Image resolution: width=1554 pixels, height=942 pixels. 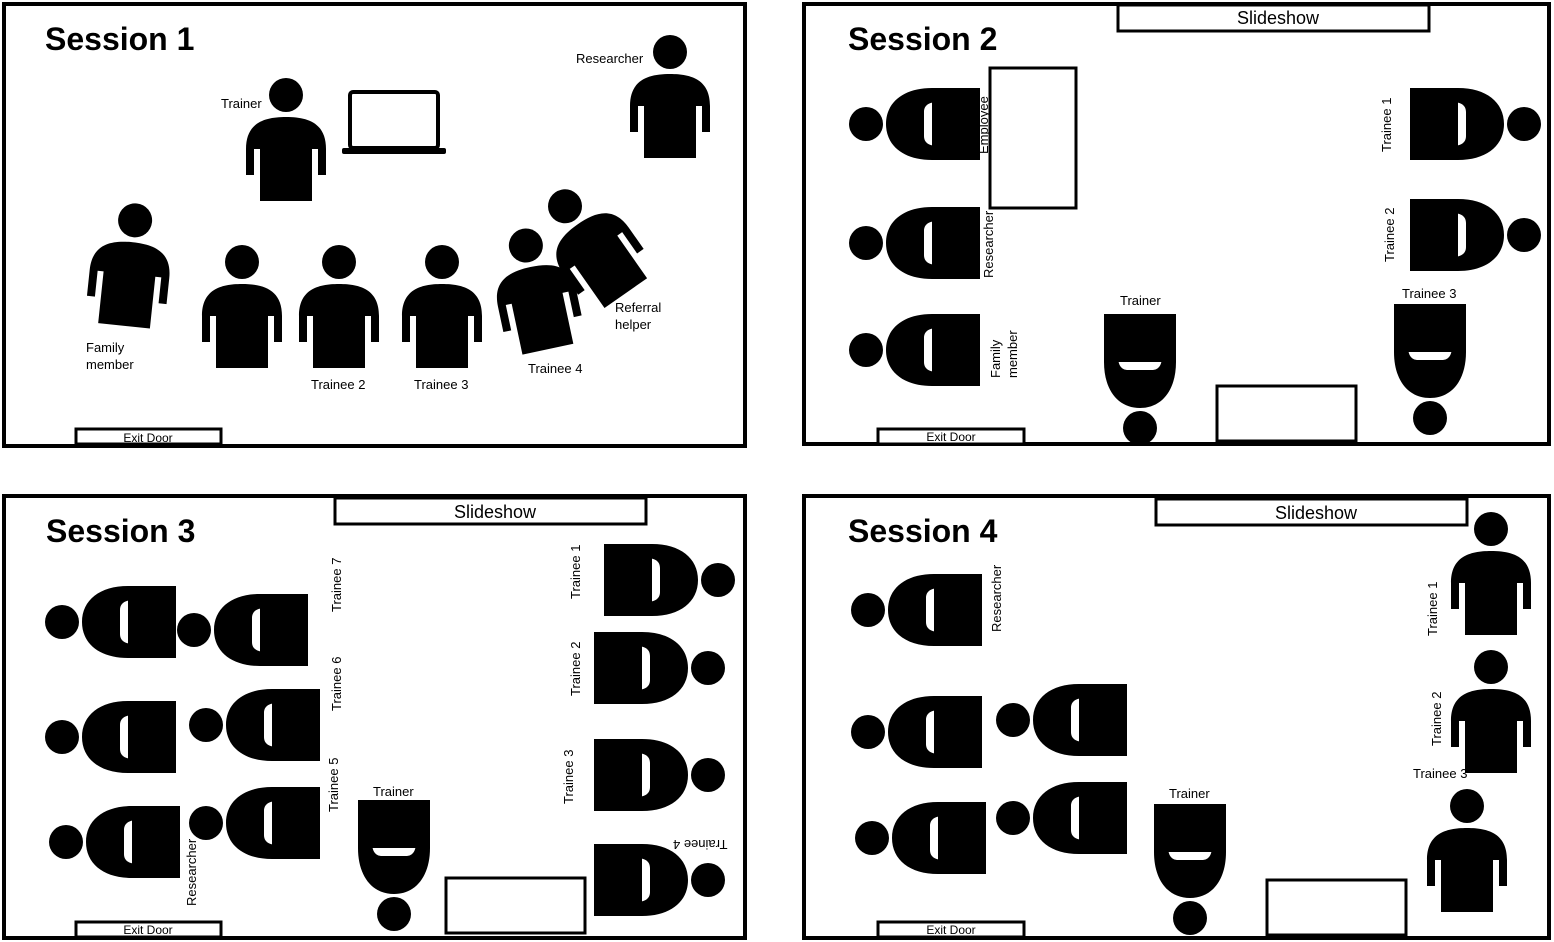 I want to click on session-4-title: Session 4, so click(x=923, y=531).